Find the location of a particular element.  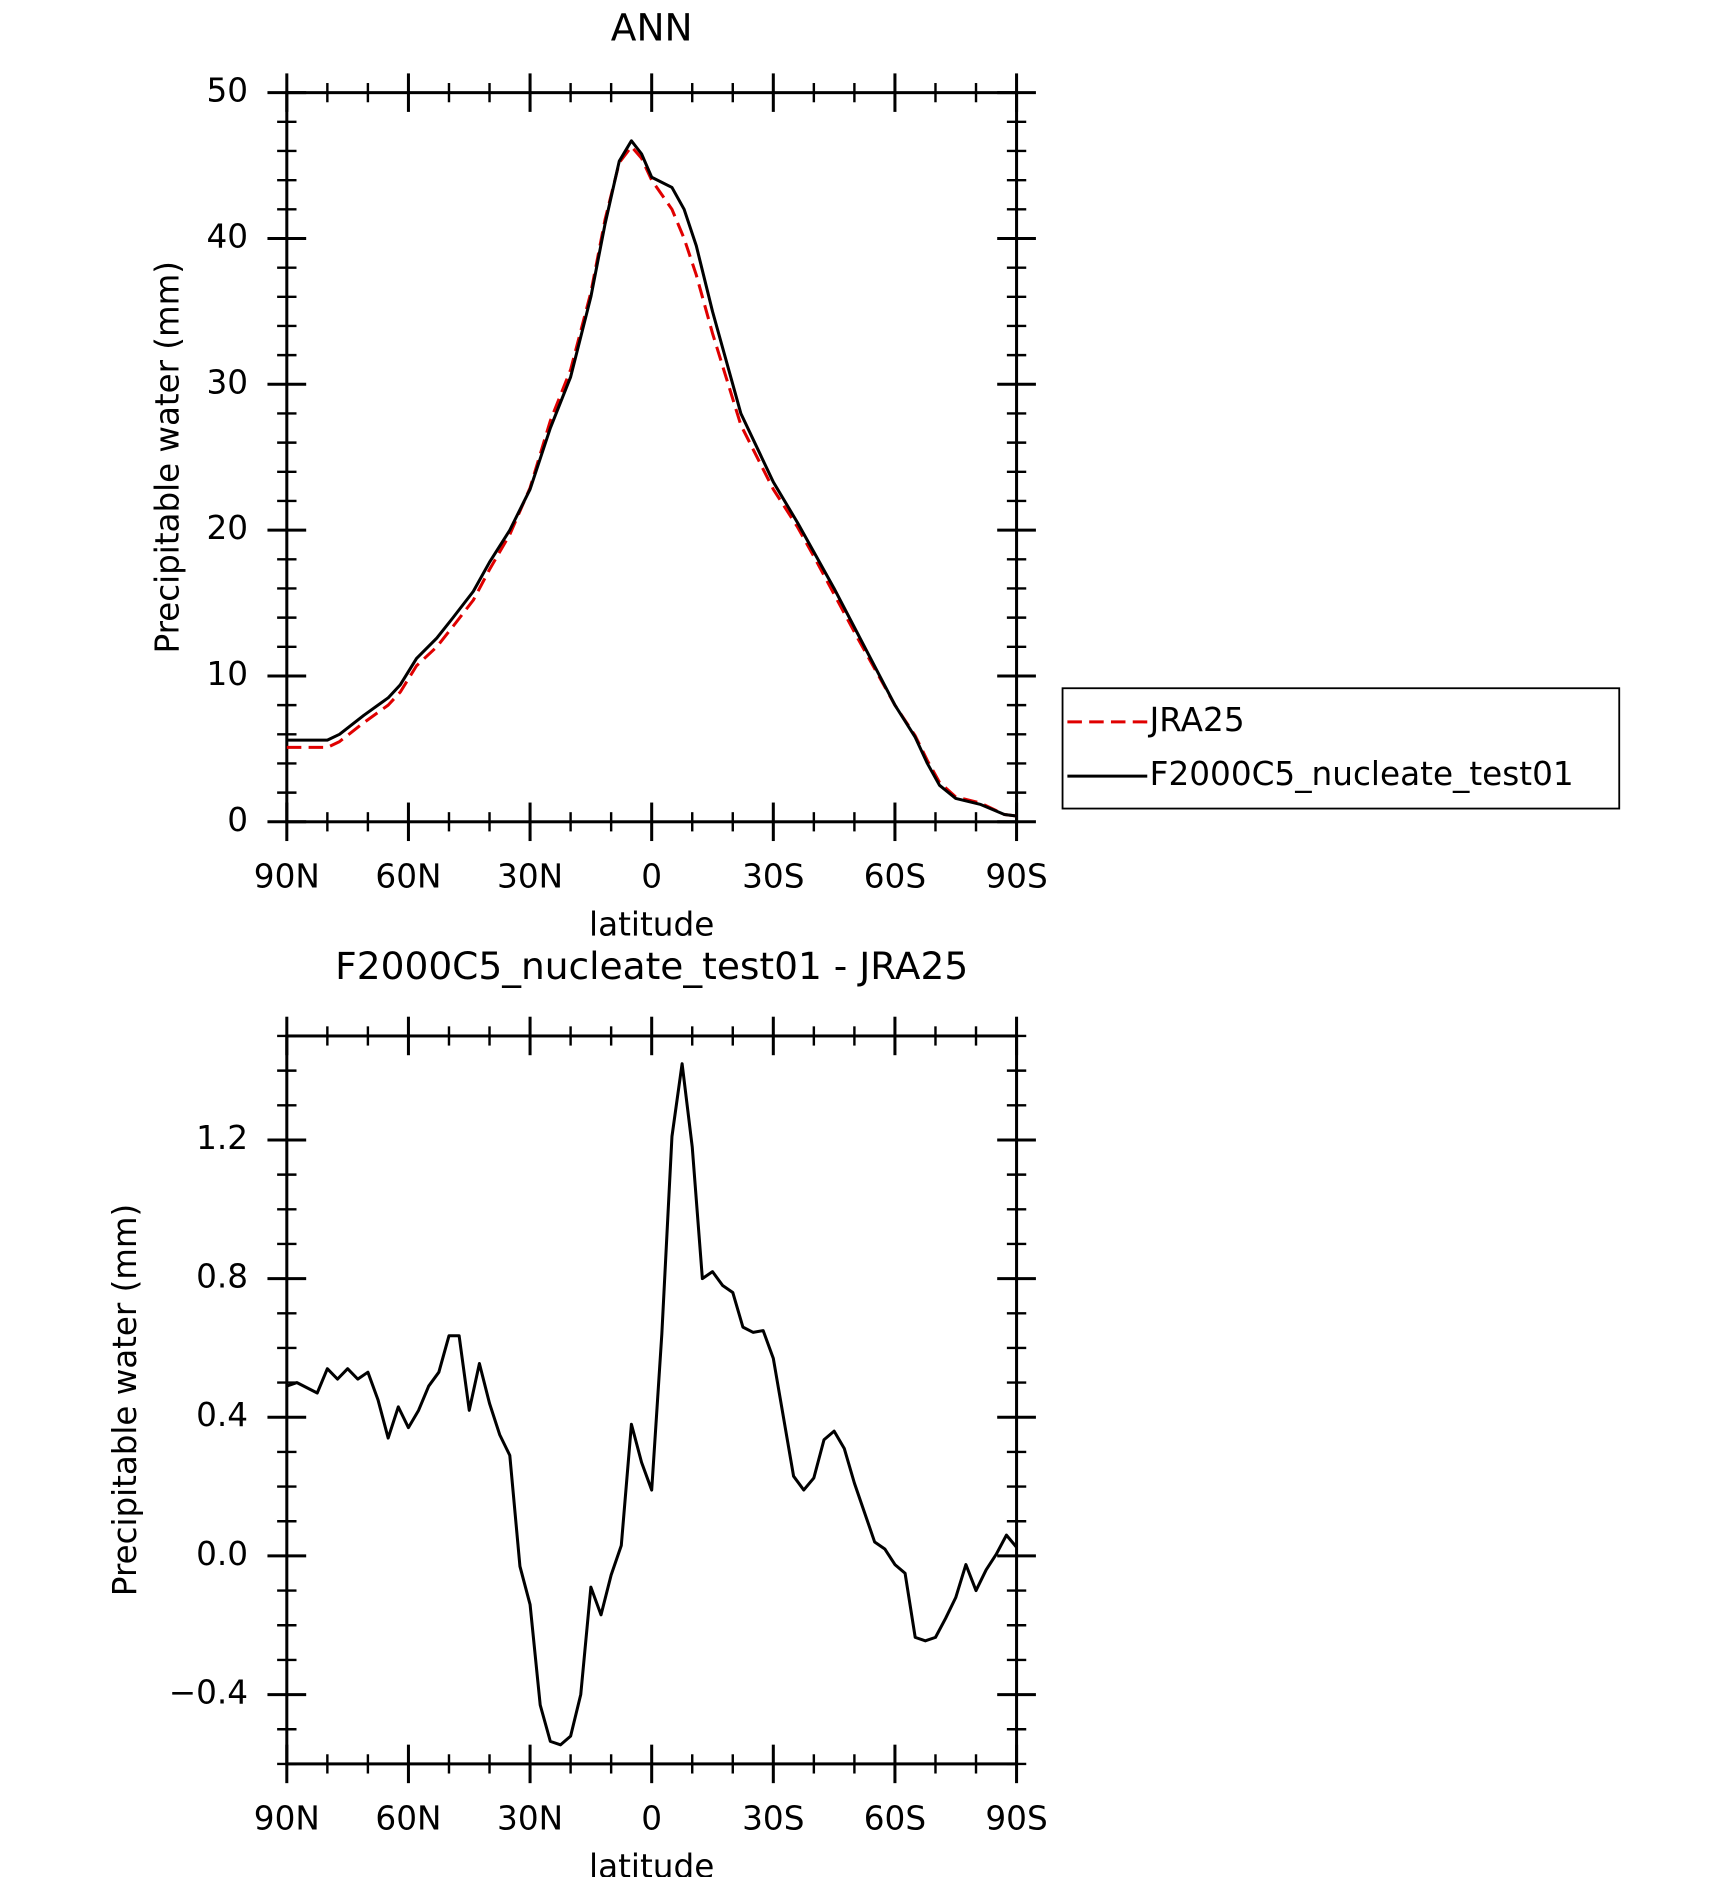

chart-title: F2000C5_nucleate_test01 - JRA25 is located at coordinates (651, 966).